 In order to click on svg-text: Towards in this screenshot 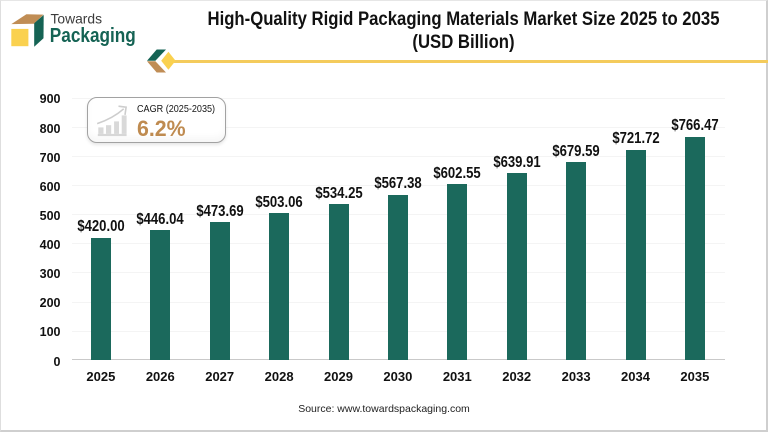, I will do `click(77, 19)`.